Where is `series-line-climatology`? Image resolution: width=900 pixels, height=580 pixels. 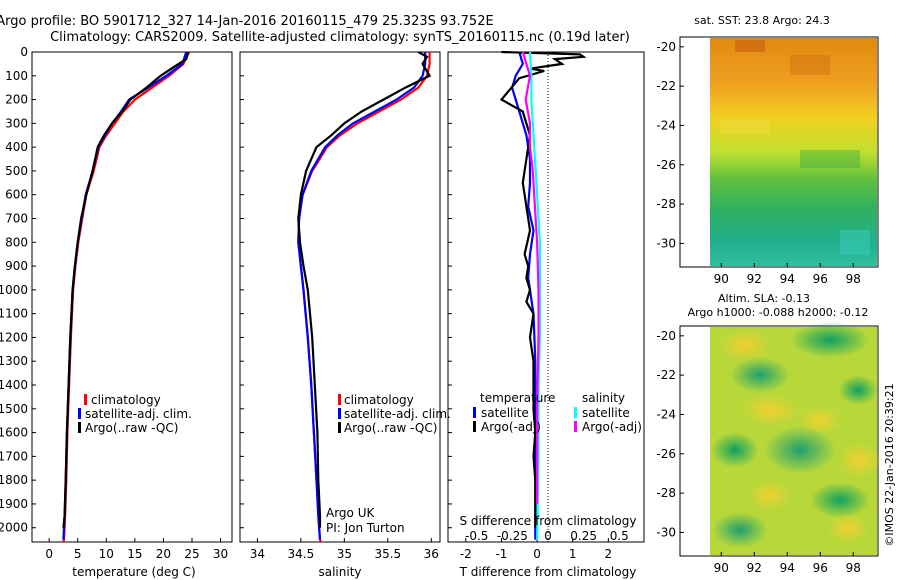
series-line-climatology is located at coordinates (126, 297).